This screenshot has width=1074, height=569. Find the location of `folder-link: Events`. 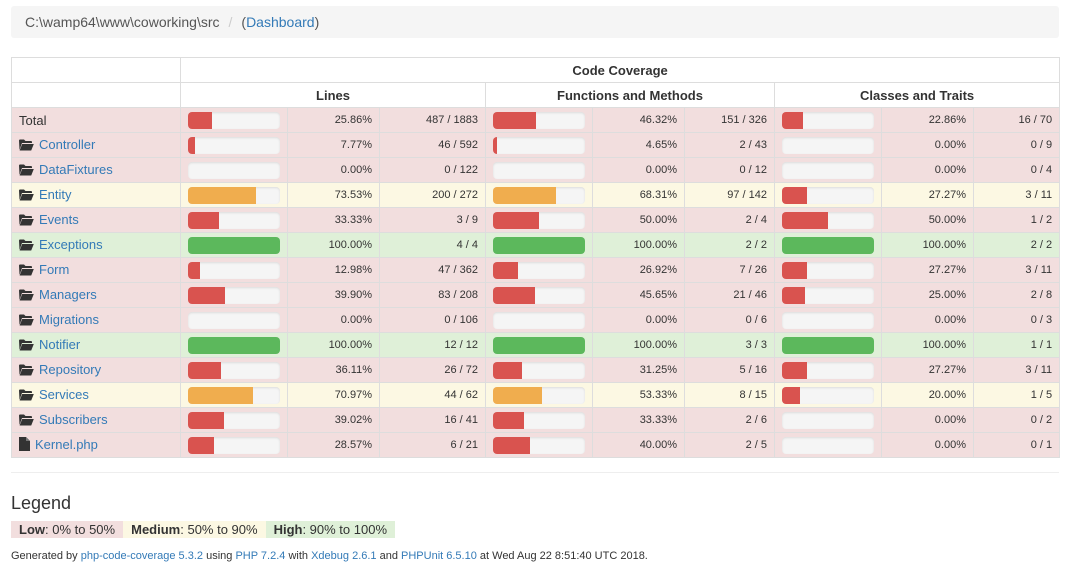

folder-link: Events is located at coordinates (59, 219).